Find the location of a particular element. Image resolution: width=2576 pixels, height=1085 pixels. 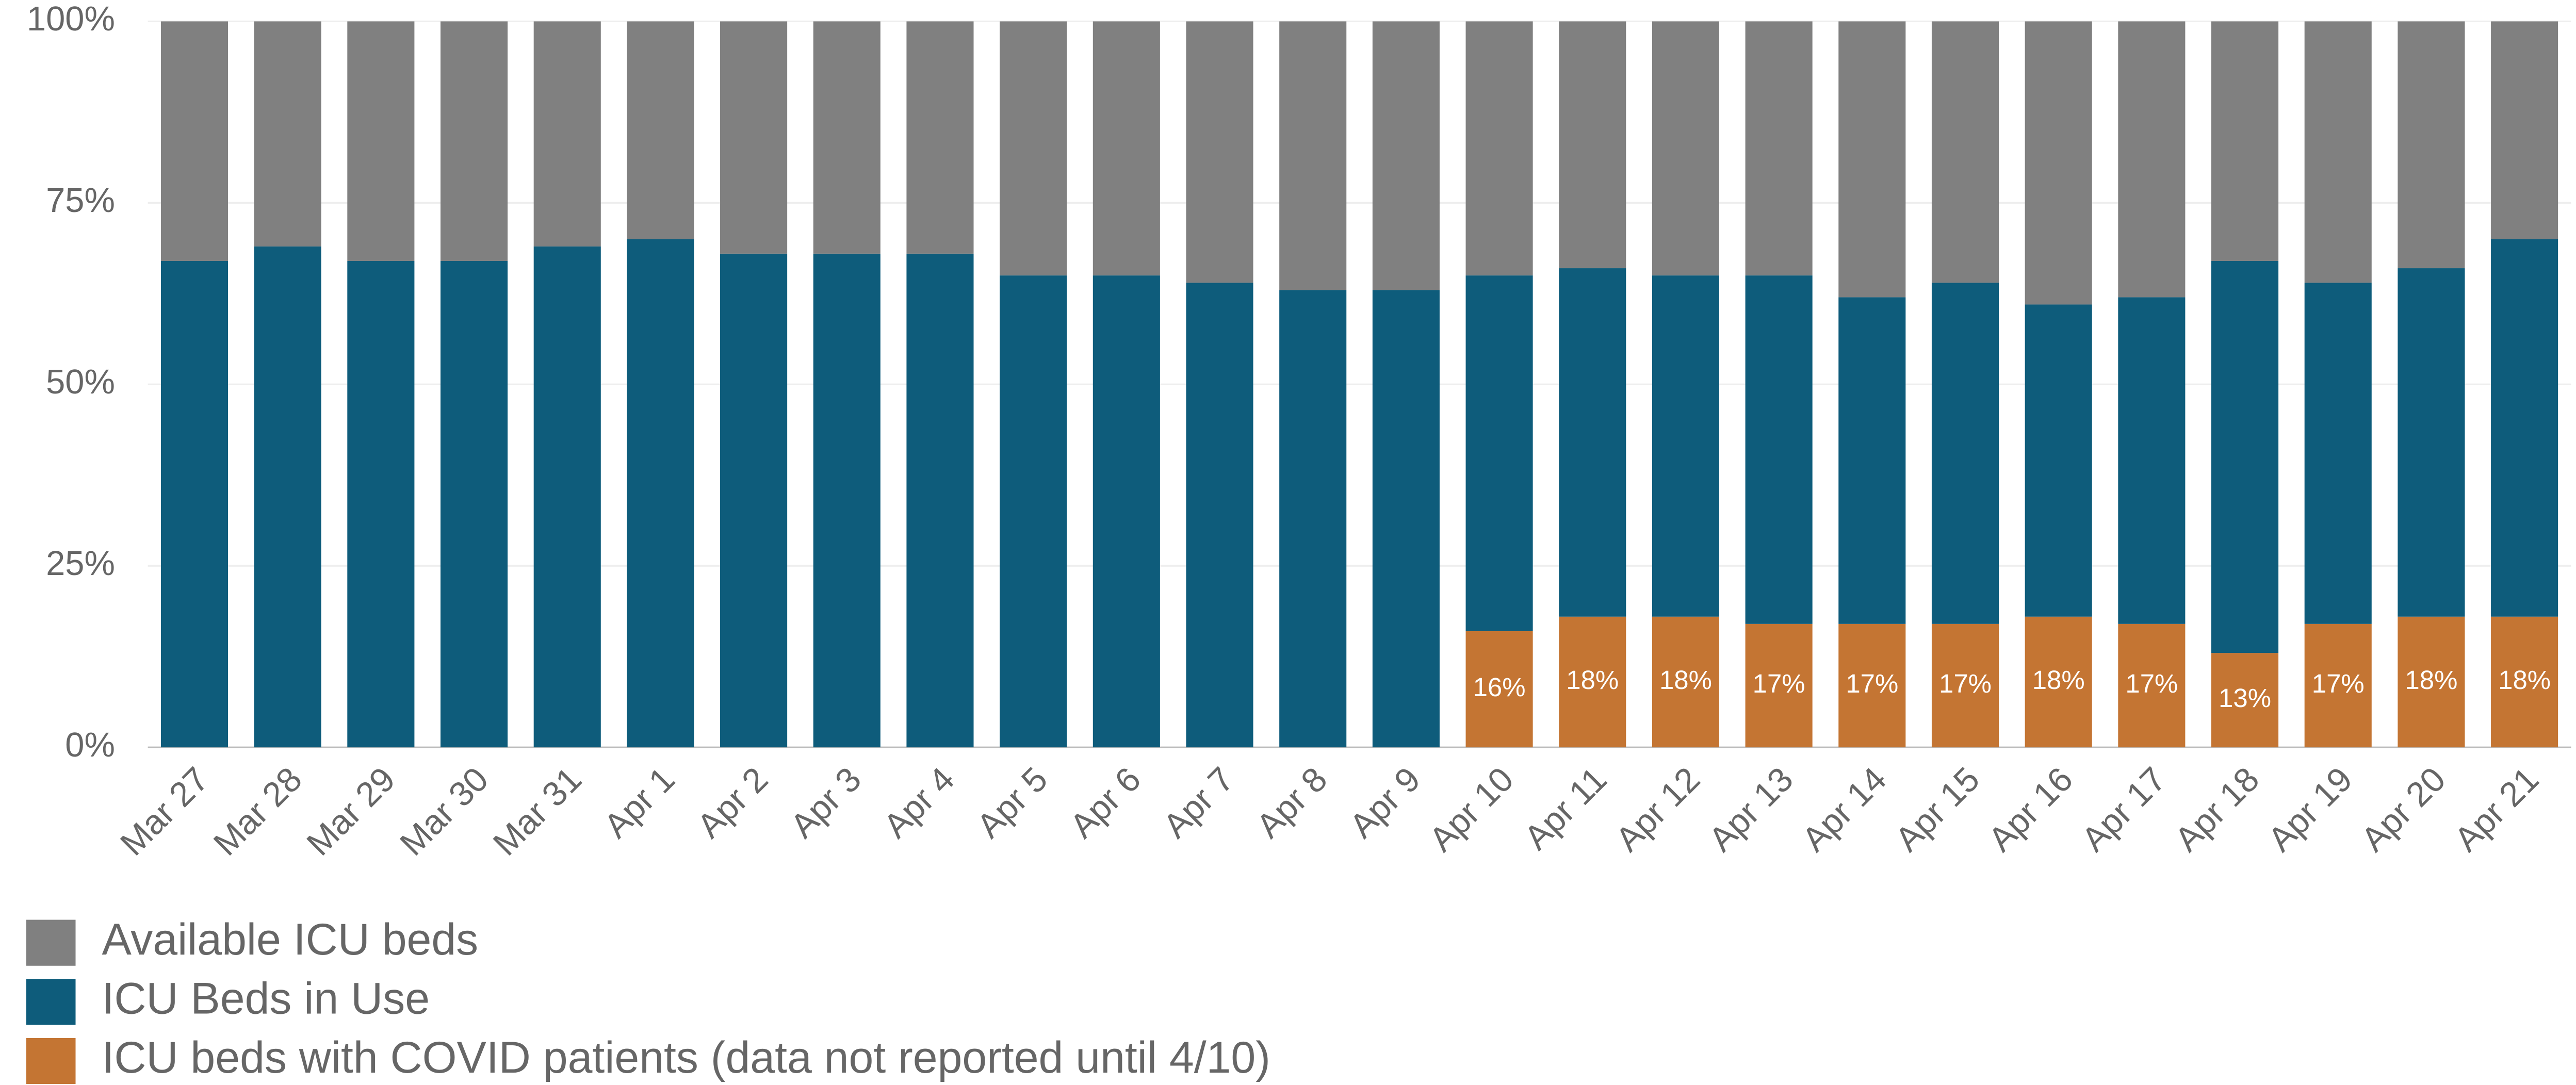

x-tick-label: Apr 5 is located at coordinates (1012, 802).